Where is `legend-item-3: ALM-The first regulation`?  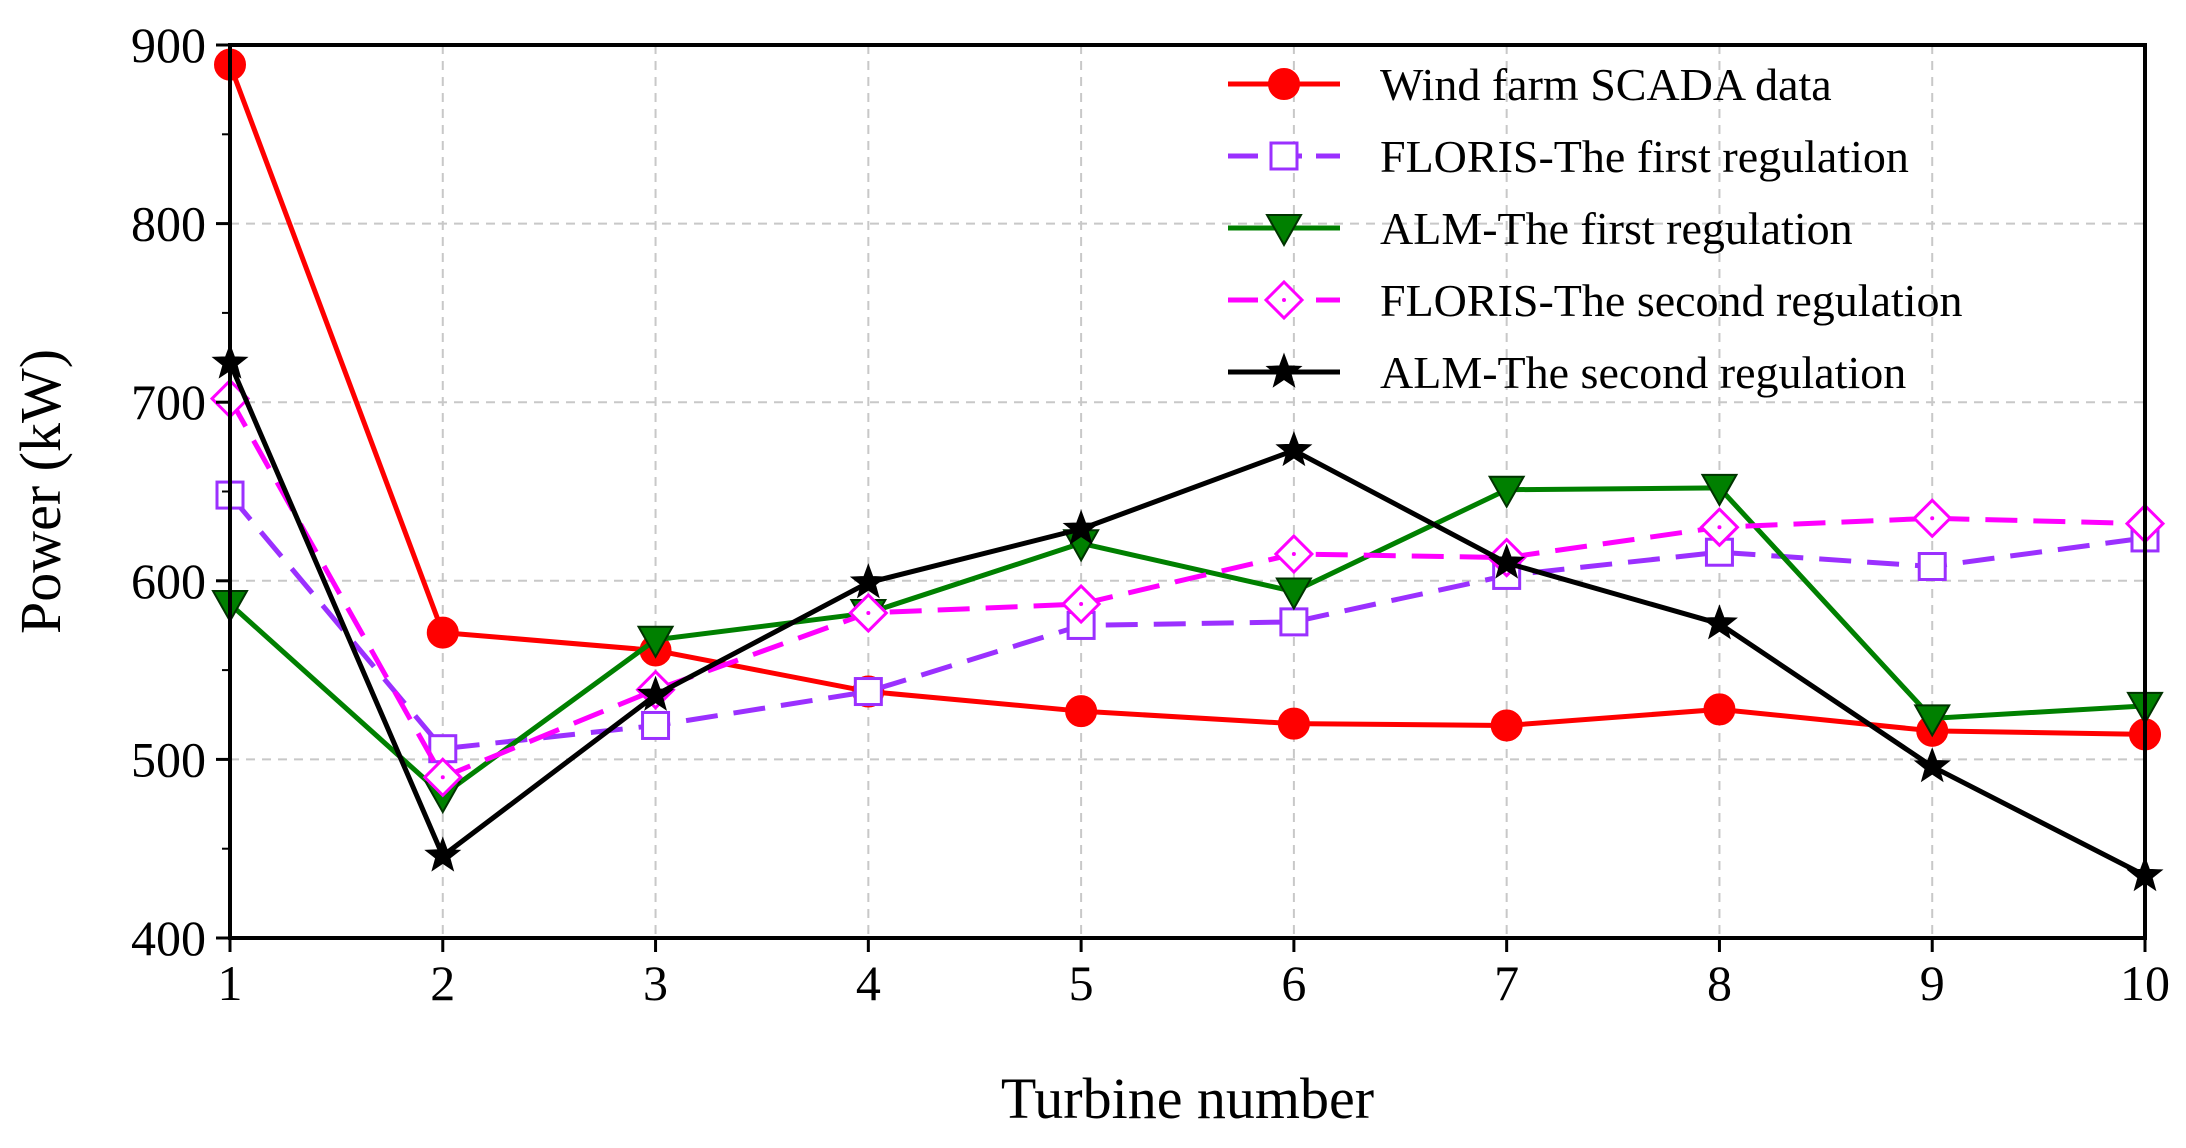 legend-item-3: ALM-The first regulation is located at coordinates (1540, 228).